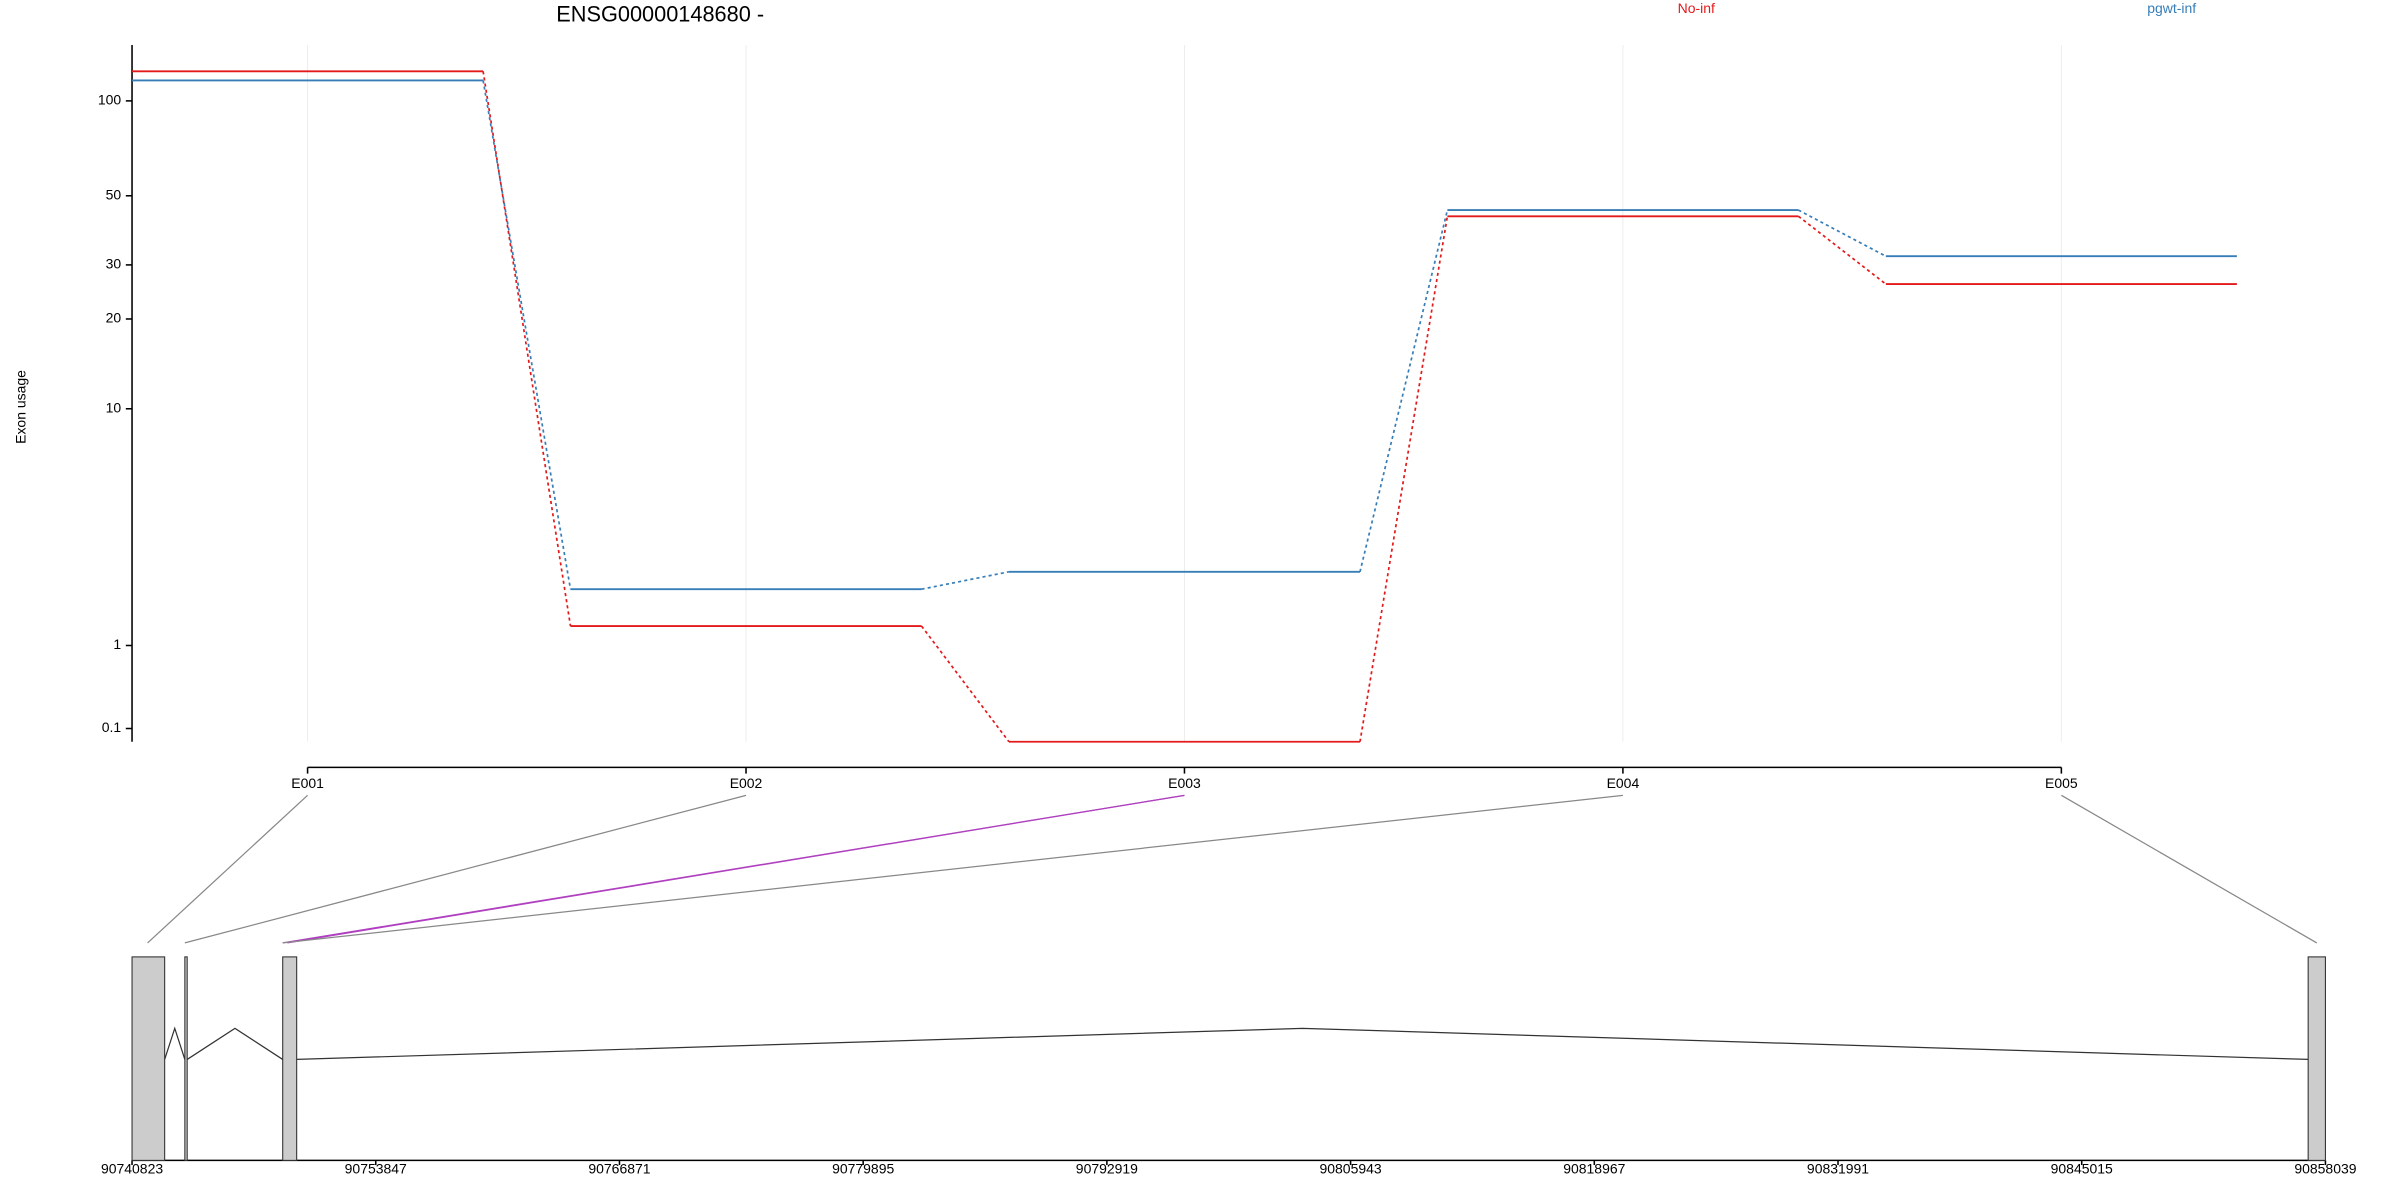  I want to click on x-tick-label: E004, so click(1623, 783).